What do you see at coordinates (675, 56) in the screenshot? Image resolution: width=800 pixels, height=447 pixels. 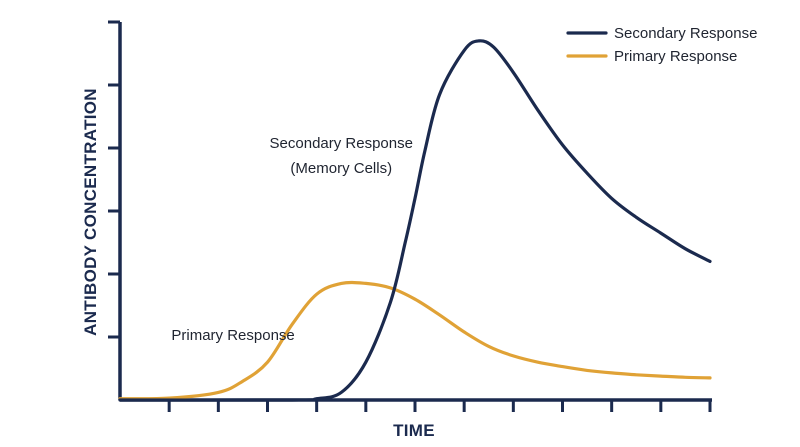 I see `legend-label-2: Primary Response` at bounding box center [675, 56].